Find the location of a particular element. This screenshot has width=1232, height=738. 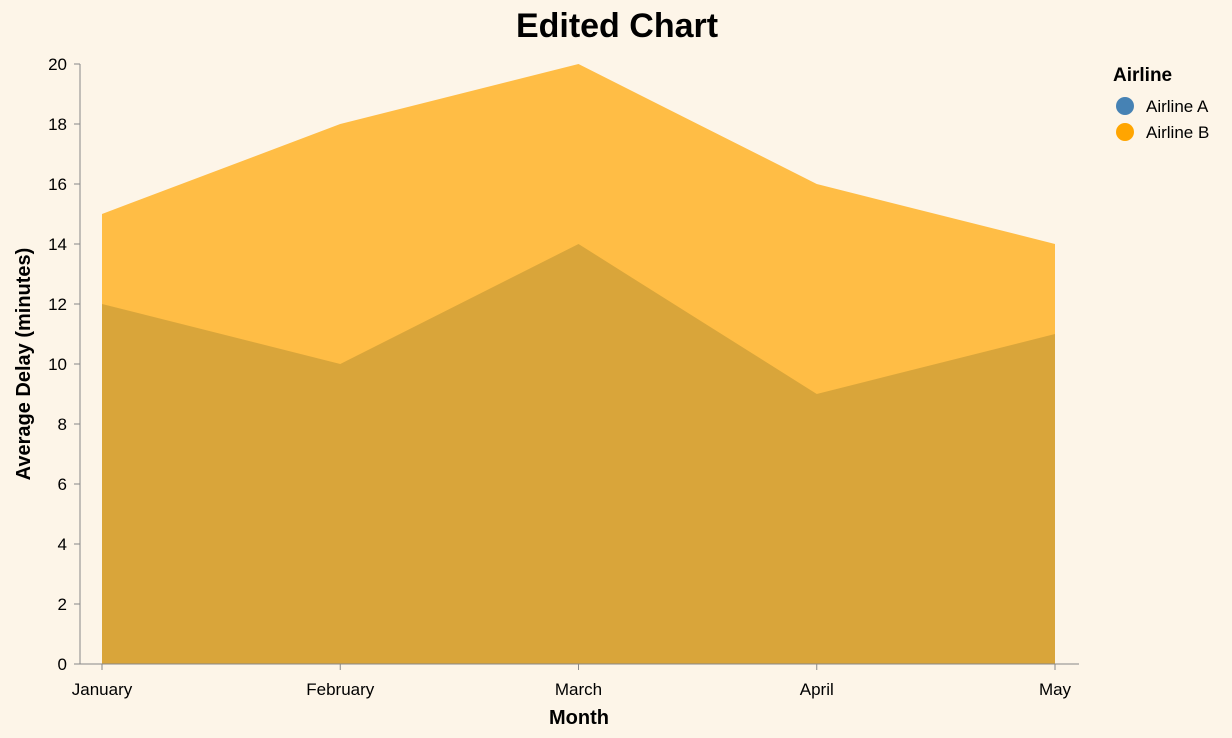

y-axis: 0 2 4 6 8 10 12 14 16 18 20 is located at coordinates (64, 364).